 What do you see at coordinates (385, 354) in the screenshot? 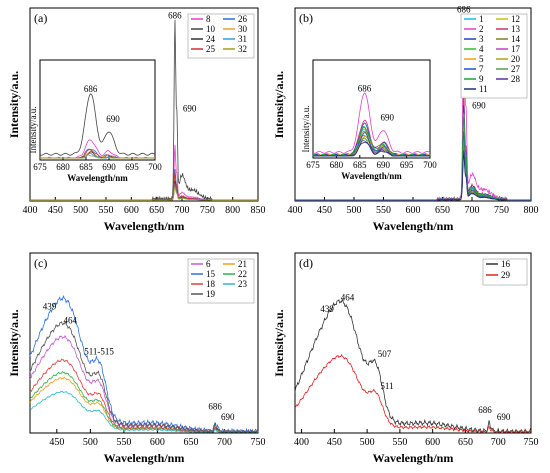
I see `peak-label: 507` at bounding box center [385, 354].